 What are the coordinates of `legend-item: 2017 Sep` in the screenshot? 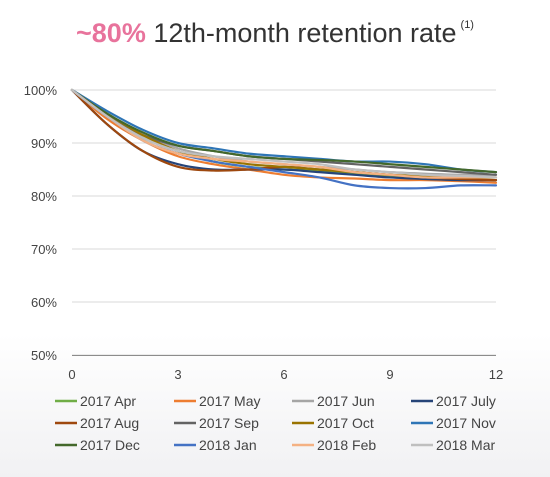 It's located at (216, 423).